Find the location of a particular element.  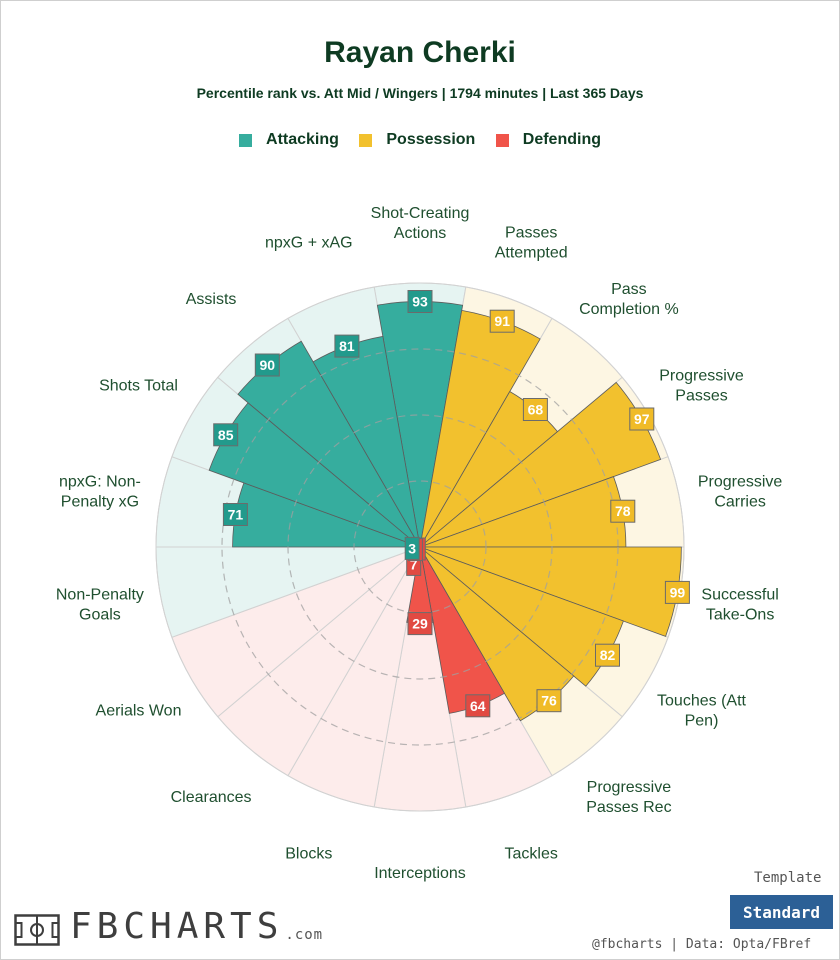

value-label-passes-attempted: 91 is located at coordinates (502, 321).